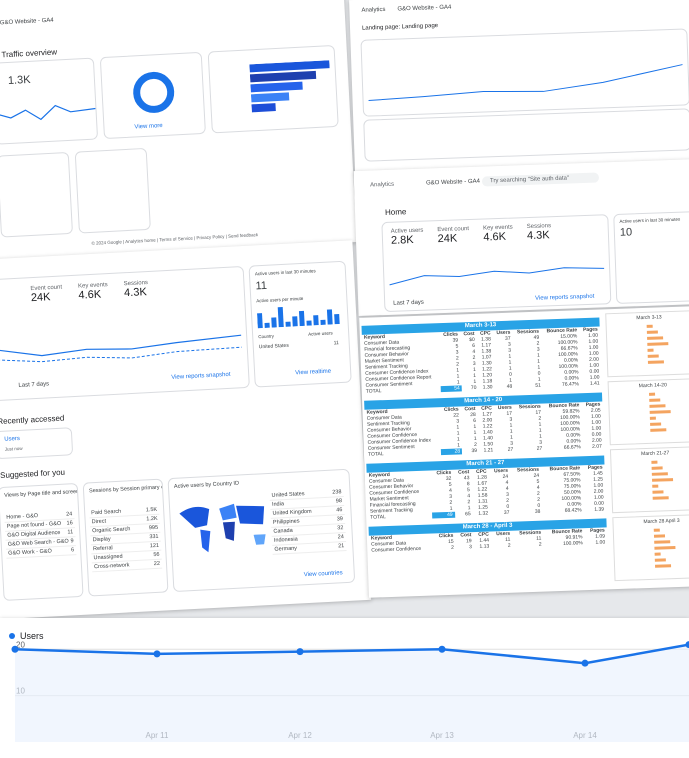 This screenshot has height=758, width=689. I want to click on cell: 38, so click(526, 512).